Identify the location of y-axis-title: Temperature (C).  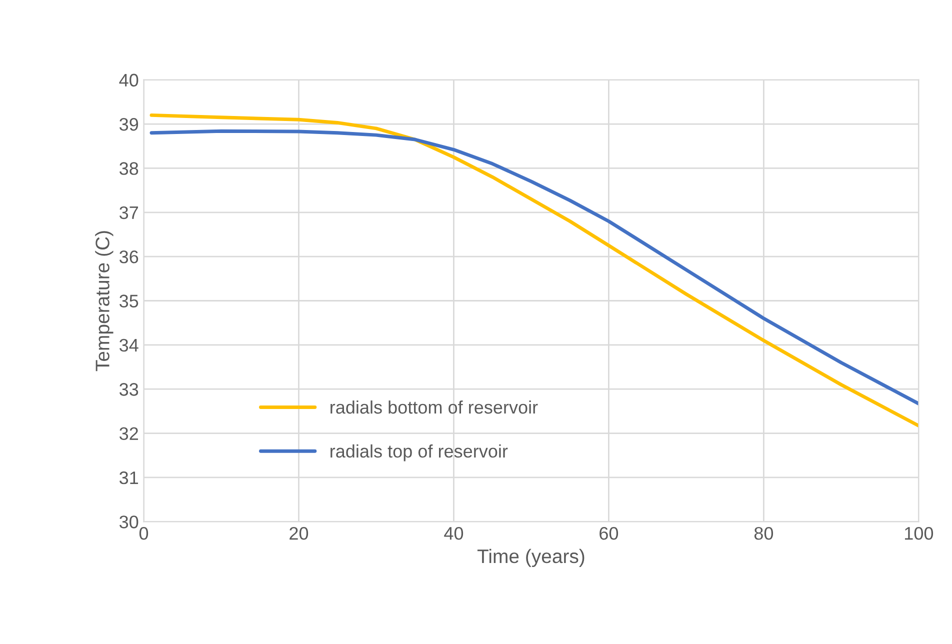
(104, 301).